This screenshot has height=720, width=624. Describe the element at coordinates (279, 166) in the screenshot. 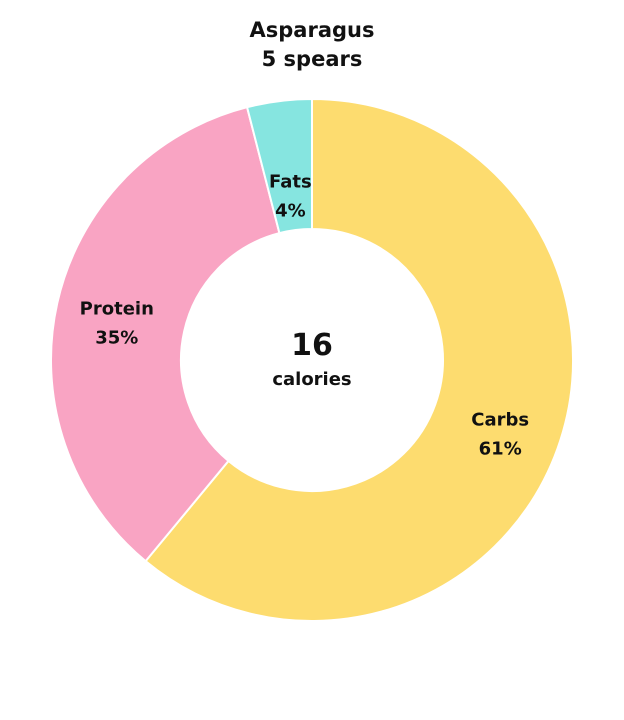

I see `slice-fats` at that location.